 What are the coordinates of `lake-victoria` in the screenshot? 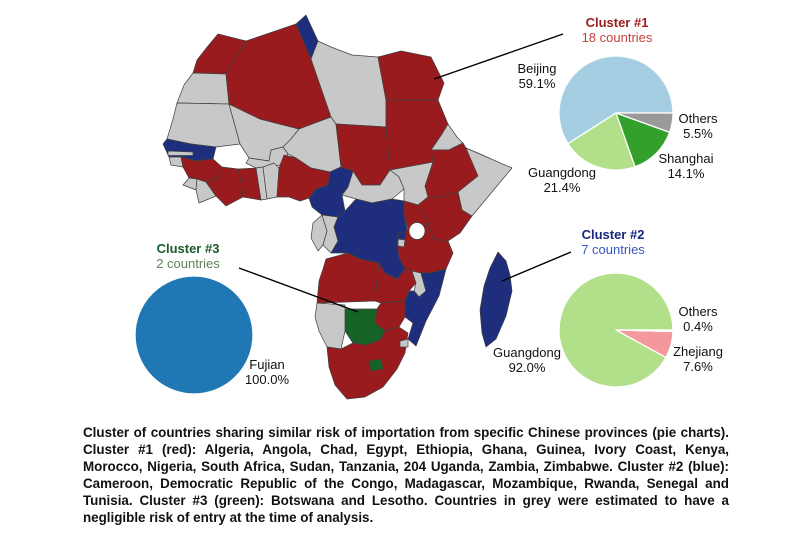 It's located at (417, 231).